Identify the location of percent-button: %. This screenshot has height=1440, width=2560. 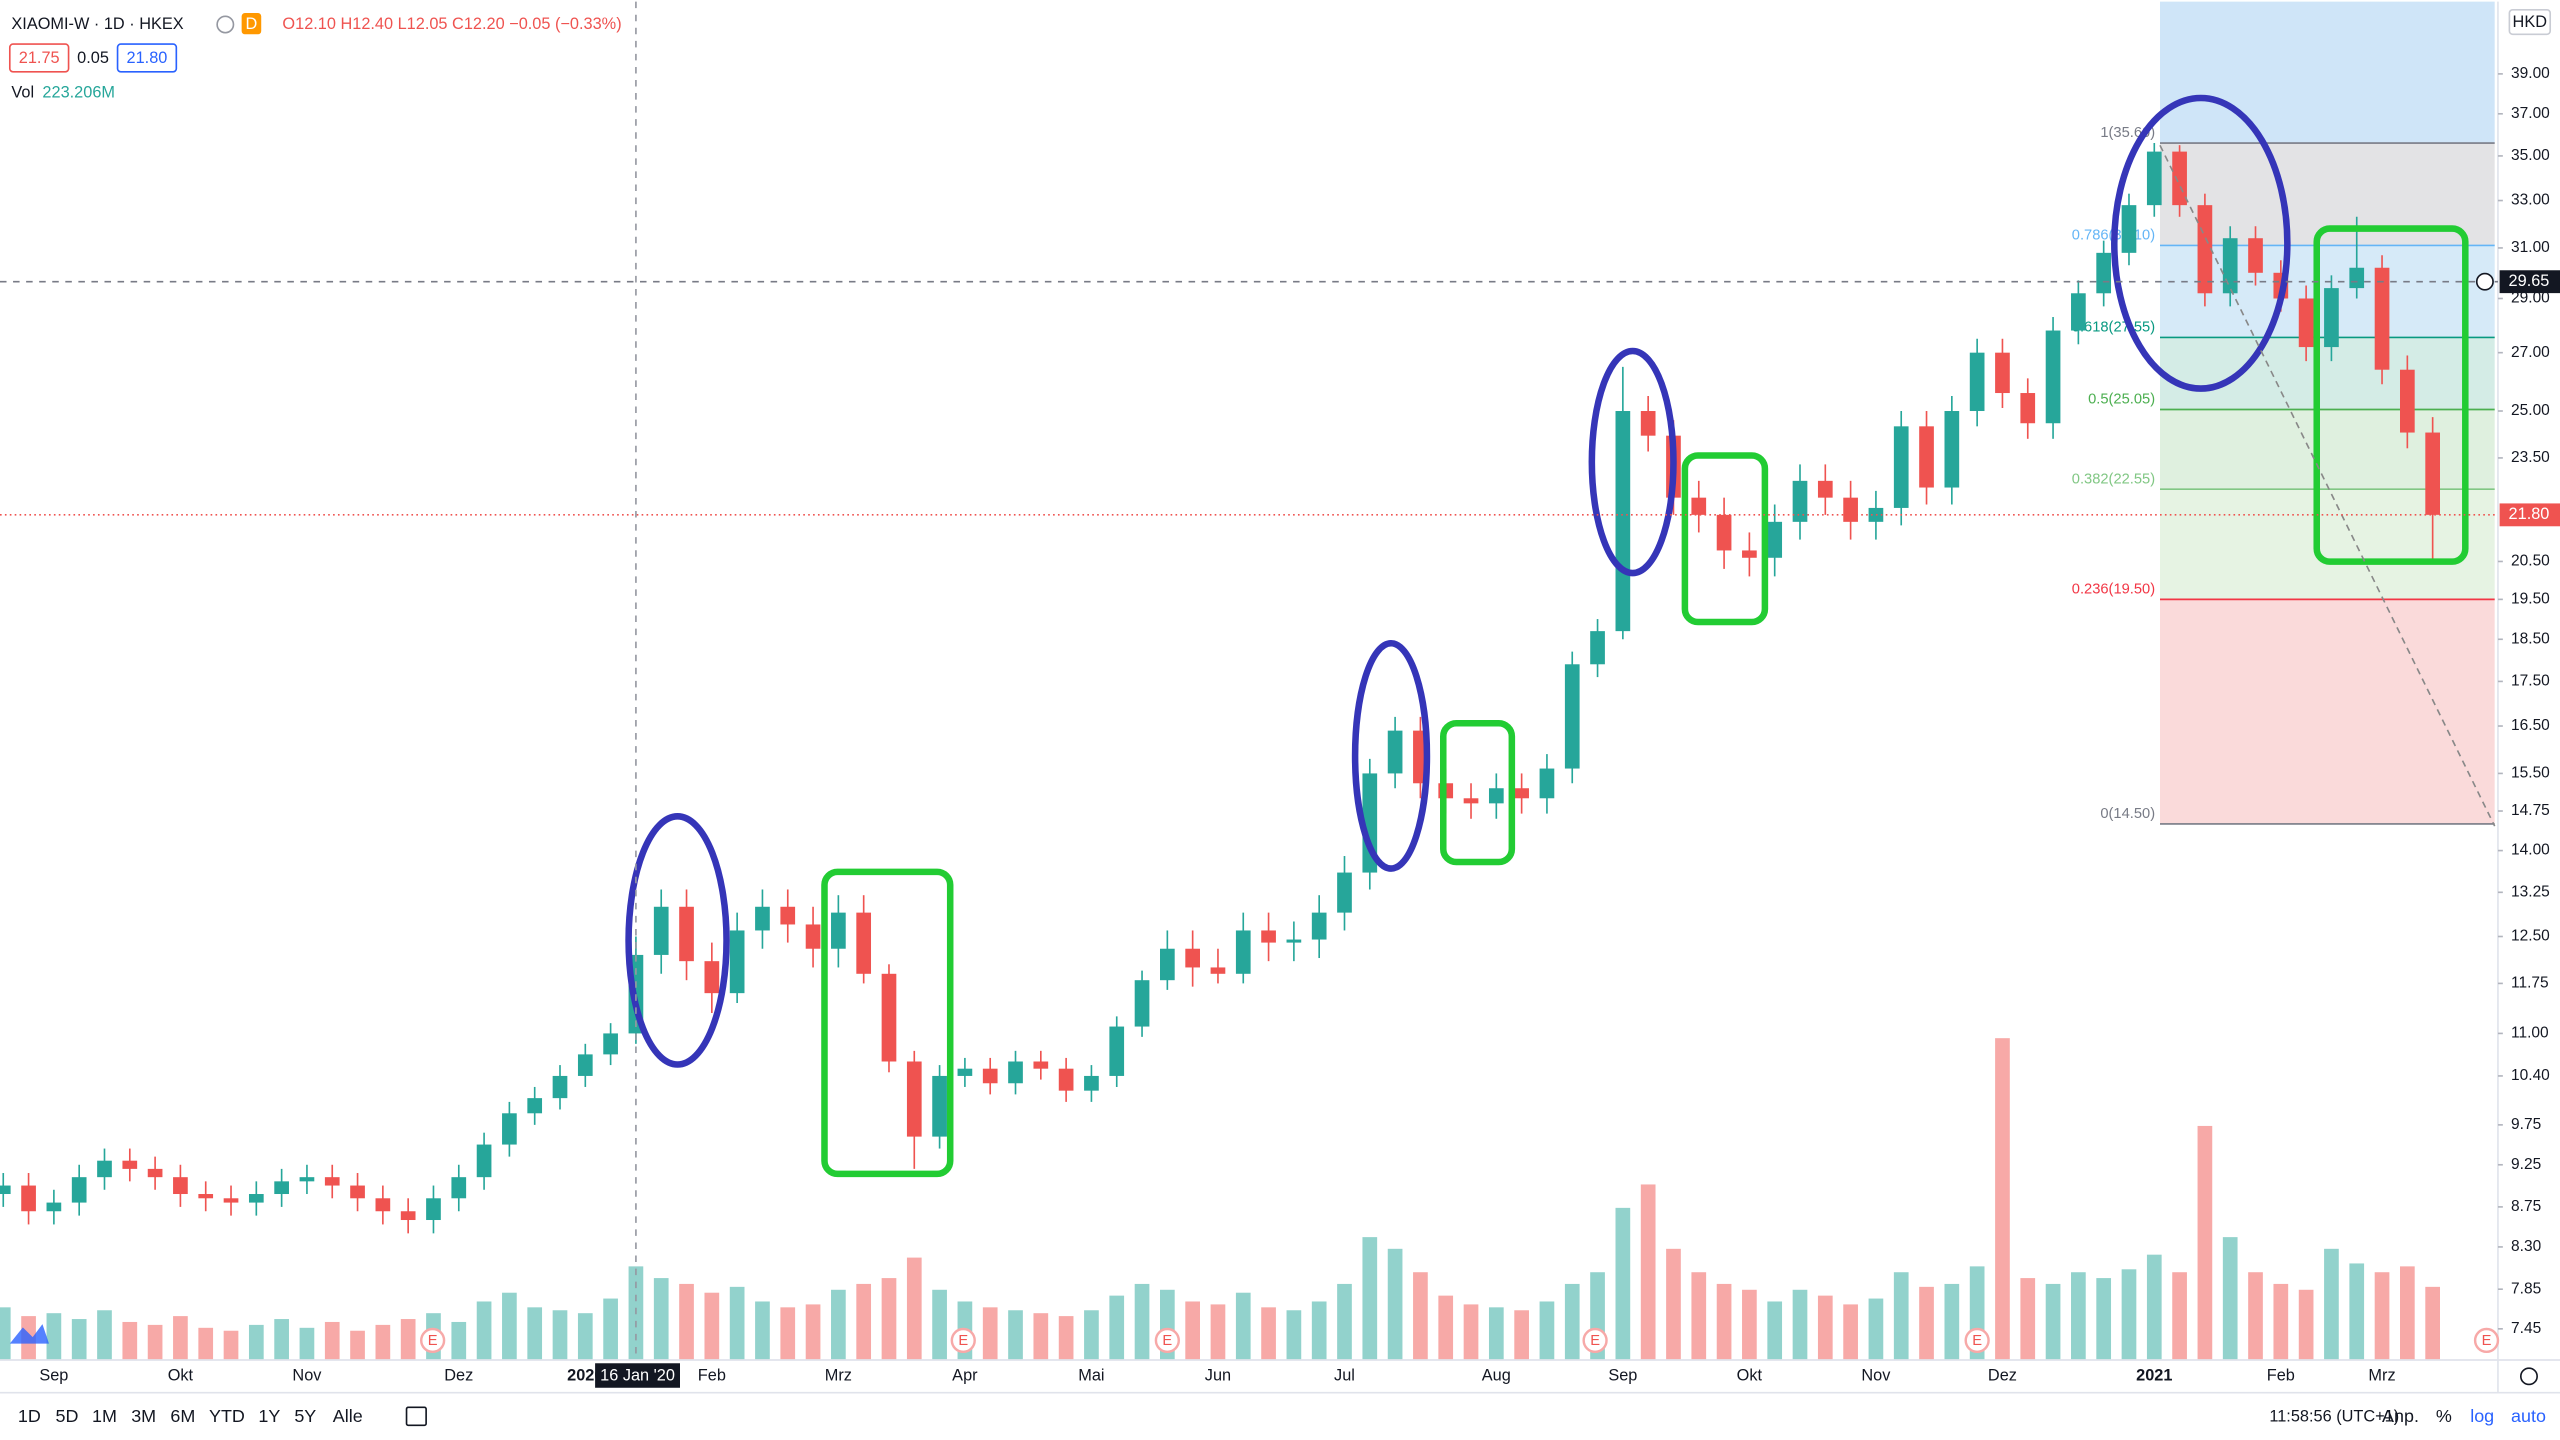
(2444, 1416).